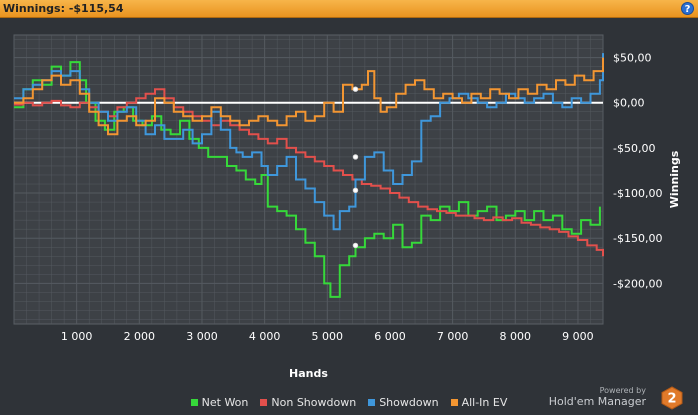 The height and width of the screenshot is (415, 698). Describe the element at coordinates (63, 8) in the screenshot. I see `chart-title: Winnings: -$115,54` at that location.